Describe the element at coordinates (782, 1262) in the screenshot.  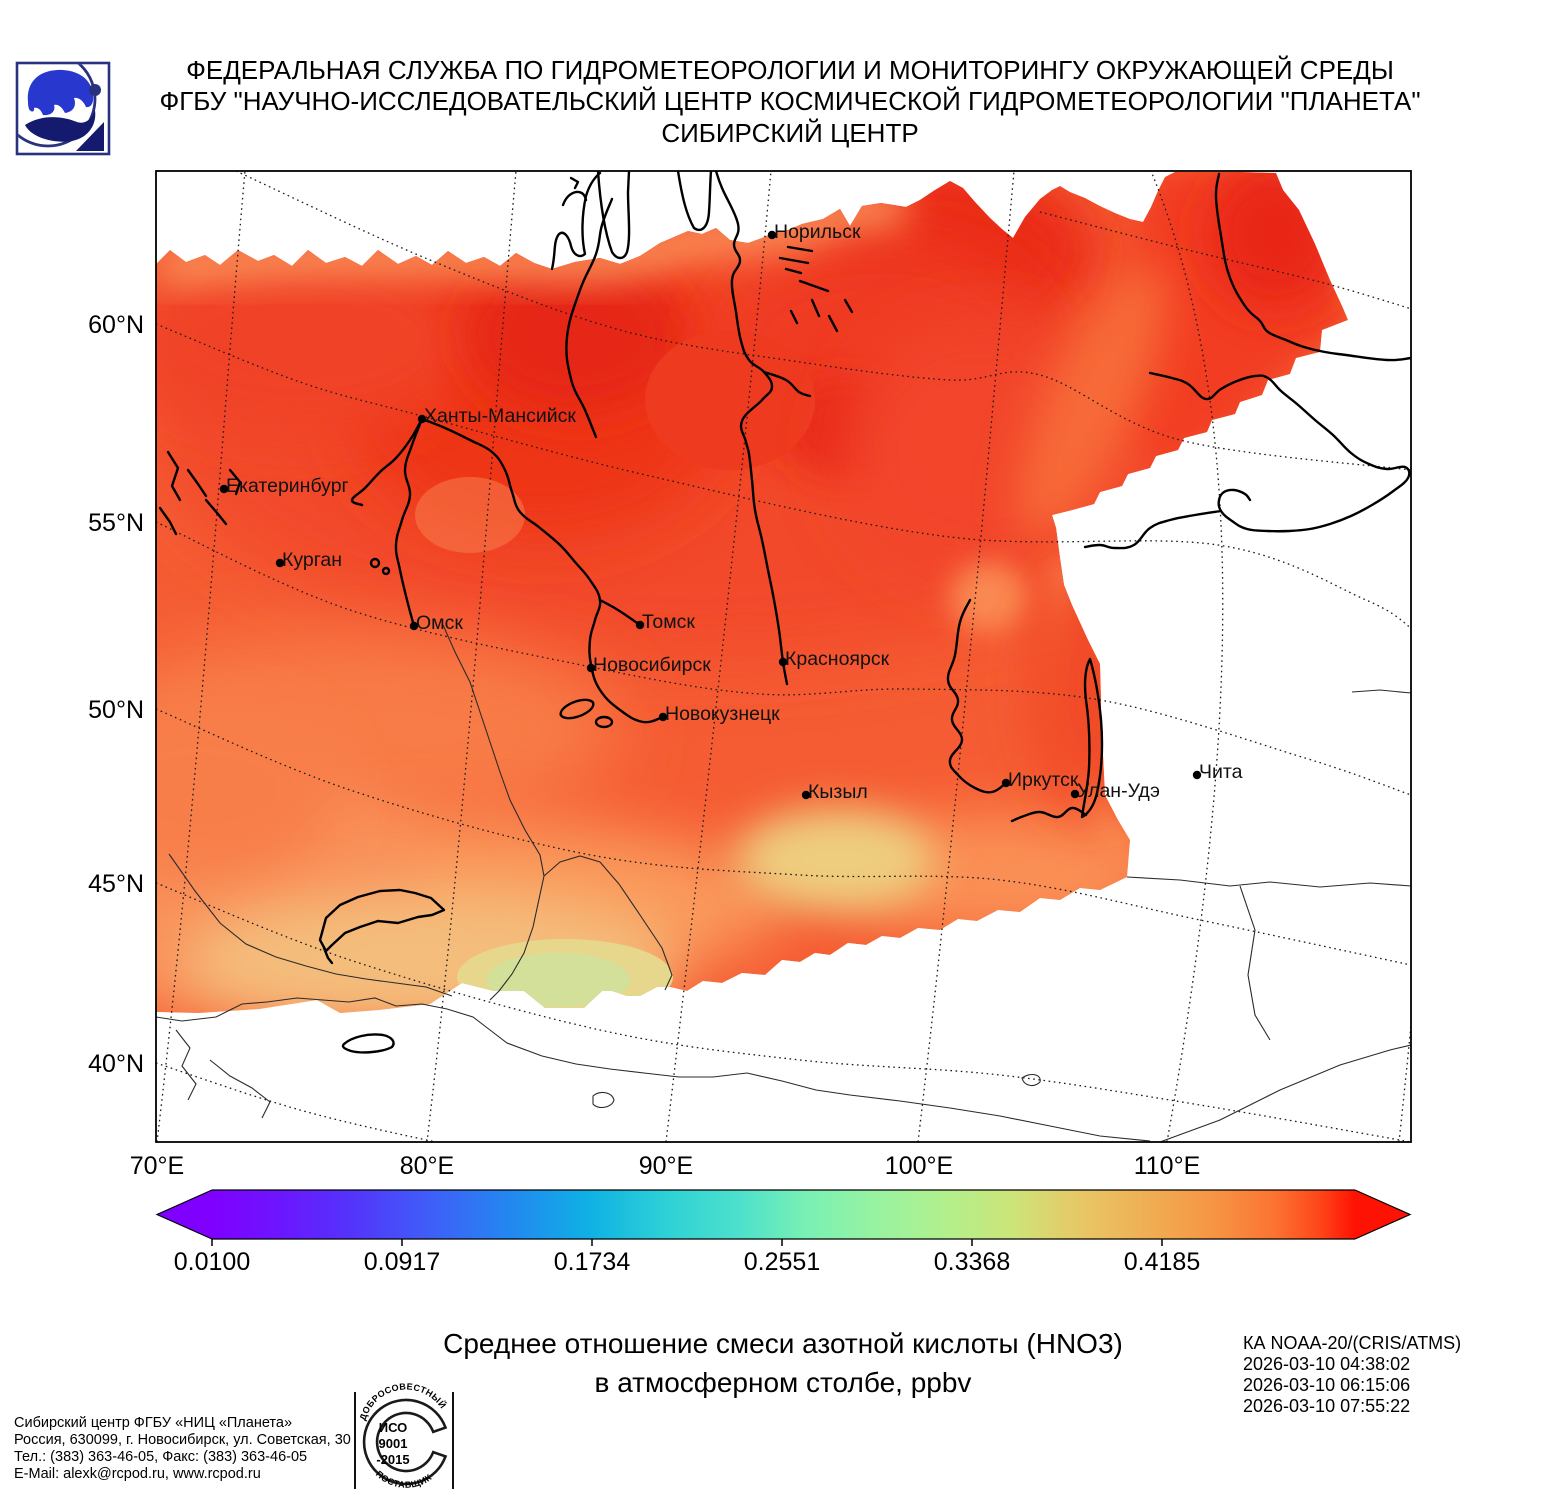
I see `svg-text: 0.2551` at that location.